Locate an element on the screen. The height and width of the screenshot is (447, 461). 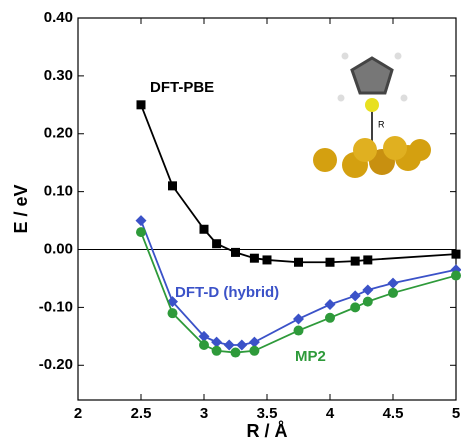
x-tick-label: 3.5 is located at coordinates (267, 413).